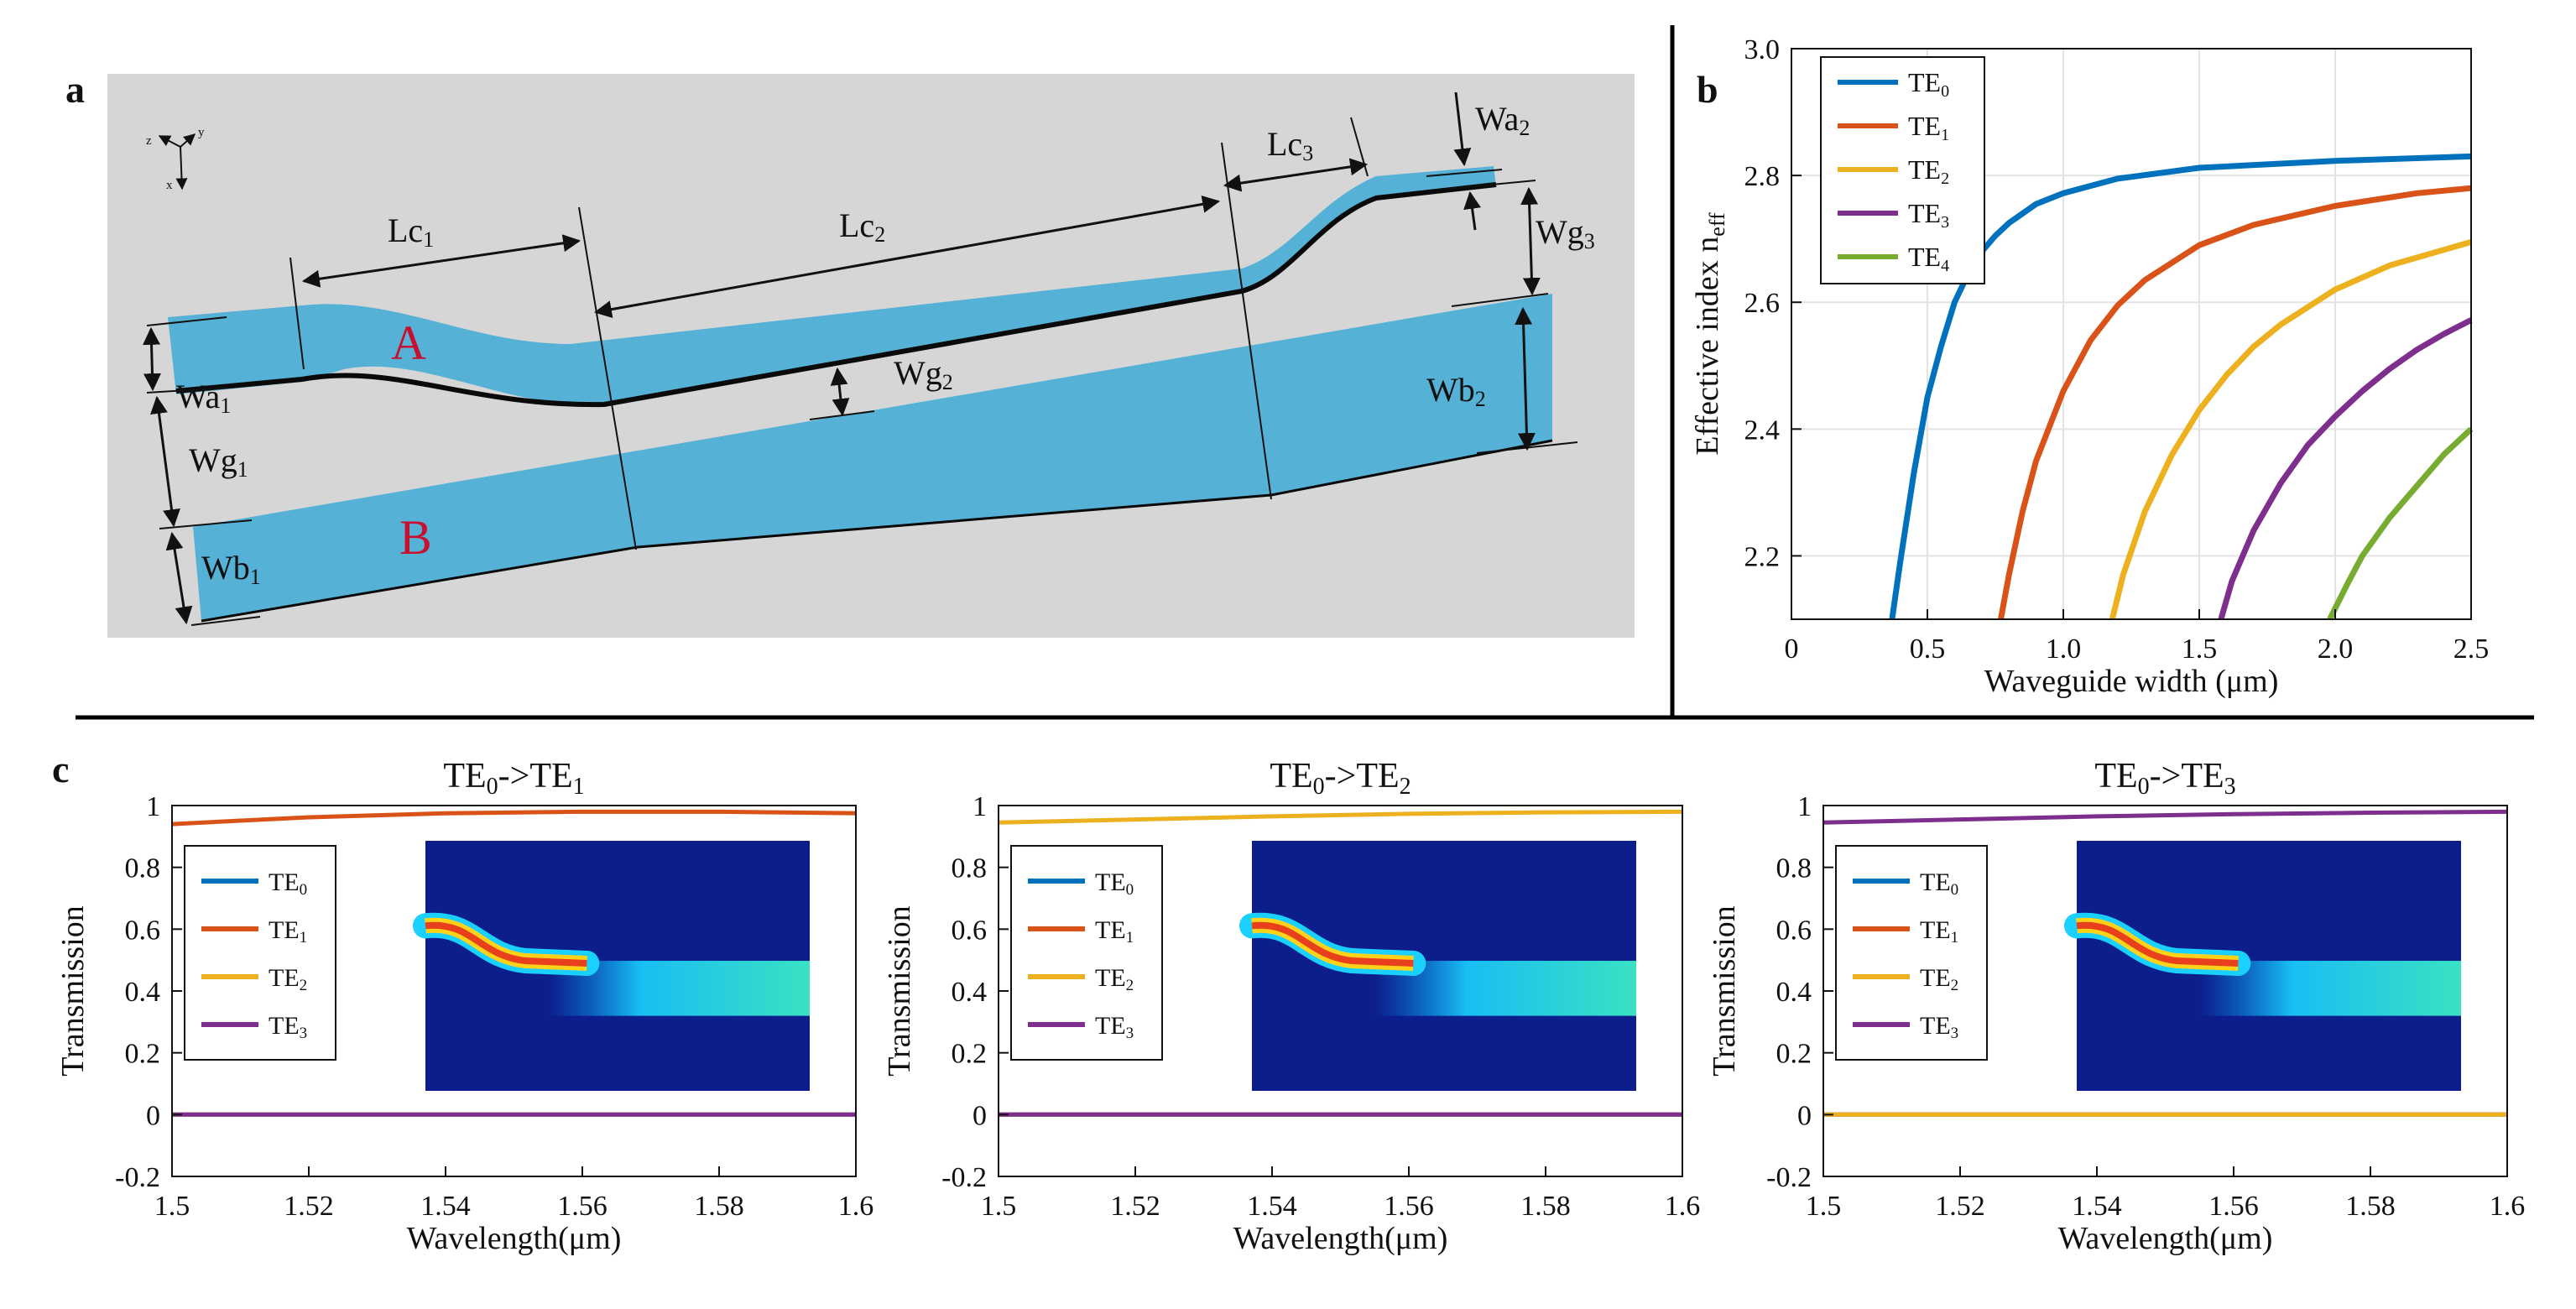  What do you see at coordinates (169, 185) in the screenshot?
I see `axis-label-x: x` at bounding box center [169, 185].